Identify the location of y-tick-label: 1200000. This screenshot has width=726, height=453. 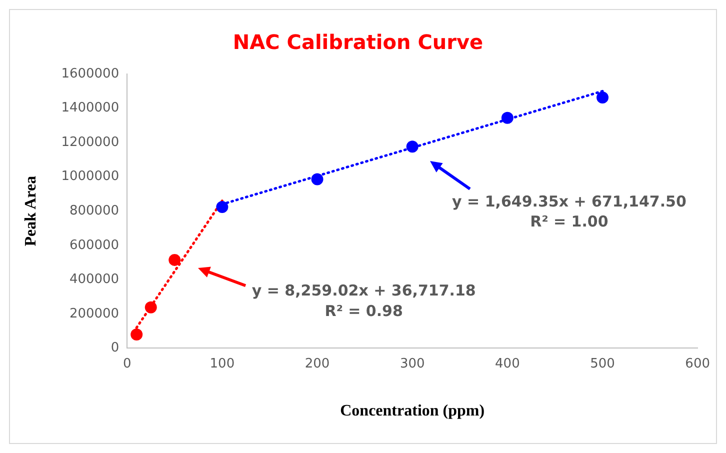
(90, 142).